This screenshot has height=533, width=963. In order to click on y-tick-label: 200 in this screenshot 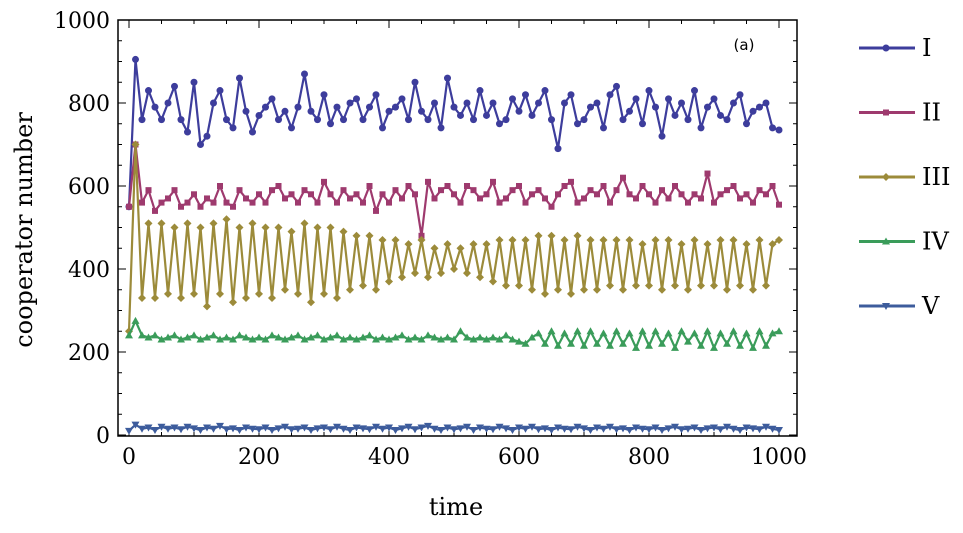, I will do `click(89, 353)`.